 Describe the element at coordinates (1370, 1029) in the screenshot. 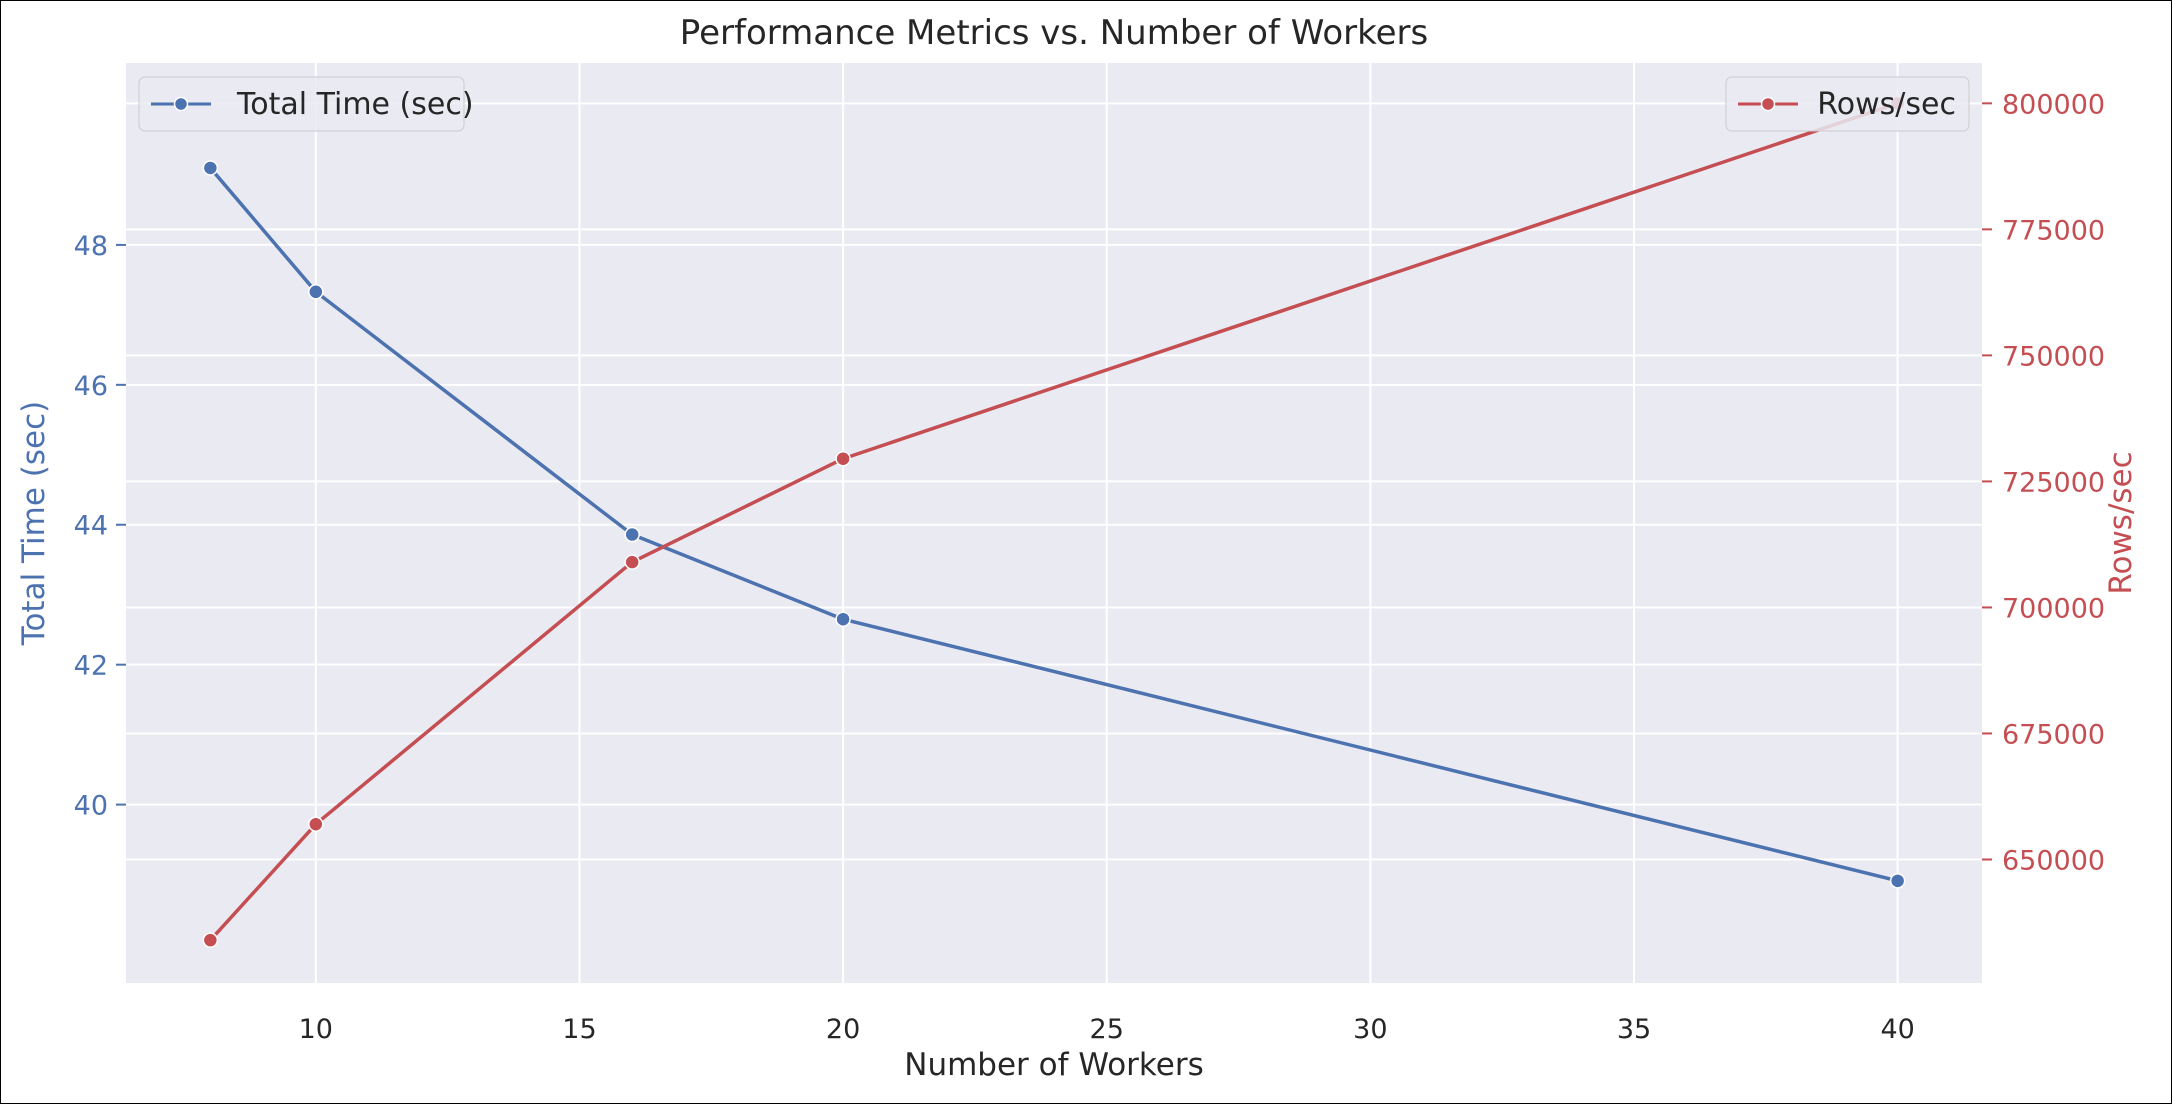

I see `x-tick-label: 30` at that location.